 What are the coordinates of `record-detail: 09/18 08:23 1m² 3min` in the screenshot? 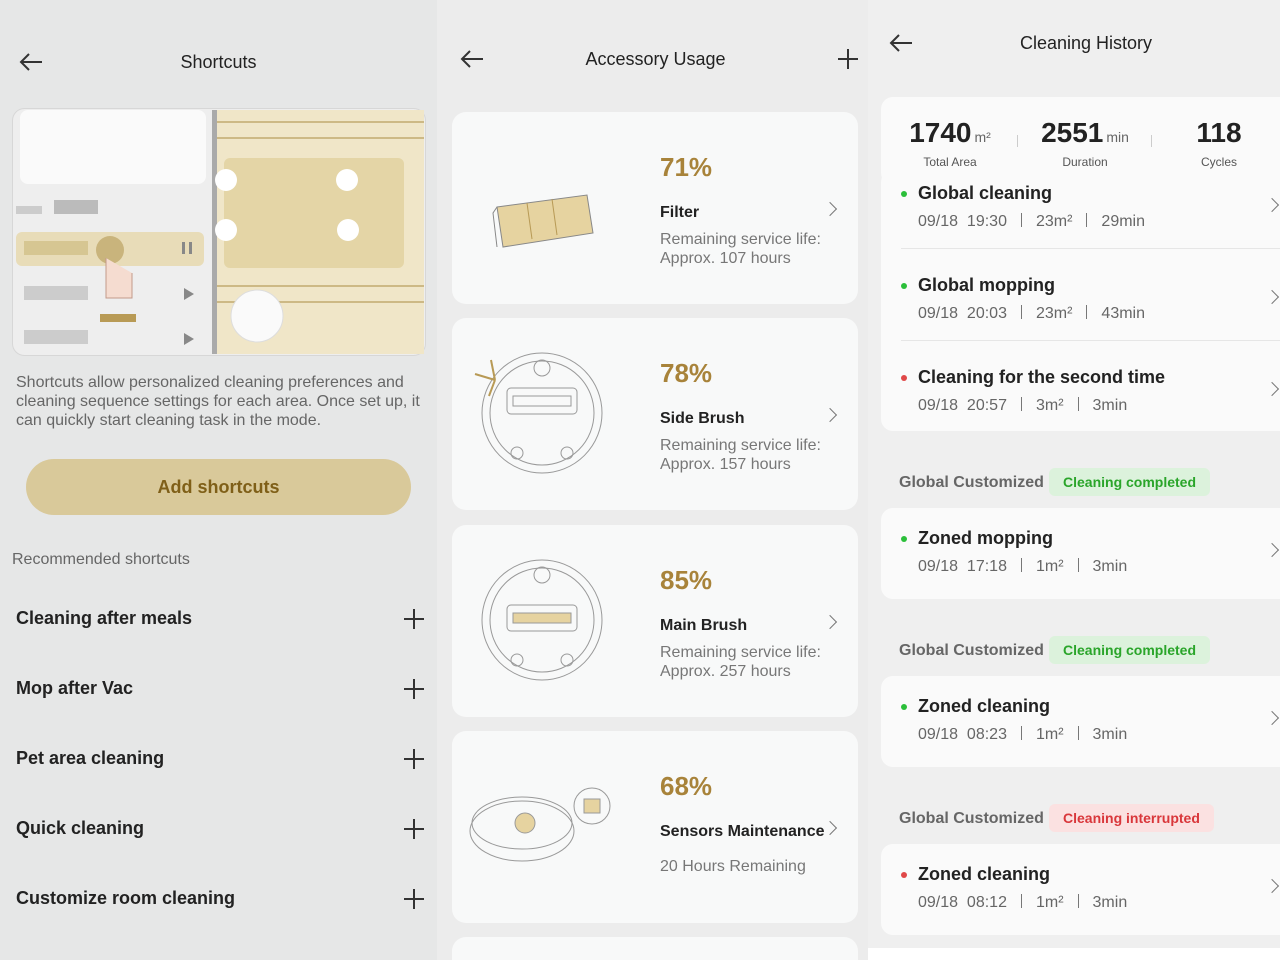 It's located at (1022, 735).